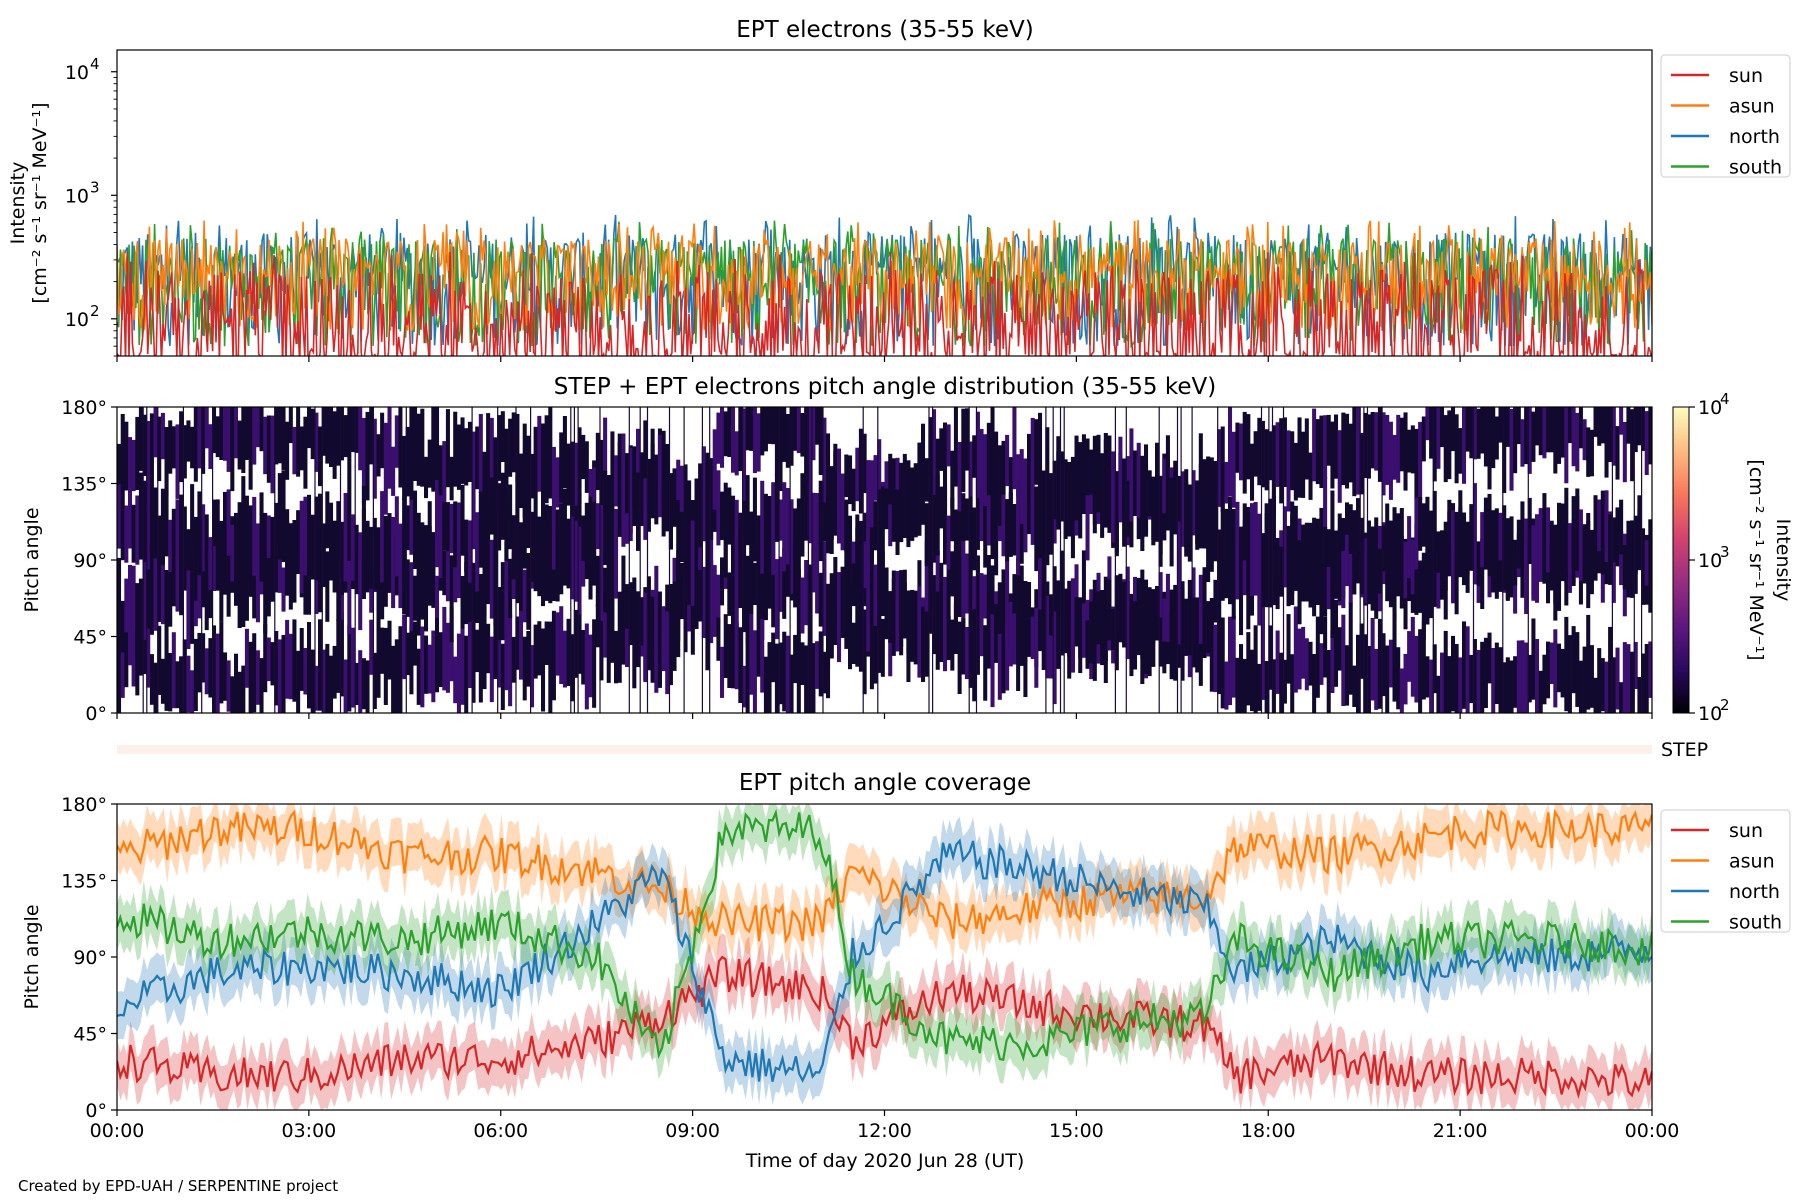  I want to click on x-tick-label: 09:00, so click(692, 1131).